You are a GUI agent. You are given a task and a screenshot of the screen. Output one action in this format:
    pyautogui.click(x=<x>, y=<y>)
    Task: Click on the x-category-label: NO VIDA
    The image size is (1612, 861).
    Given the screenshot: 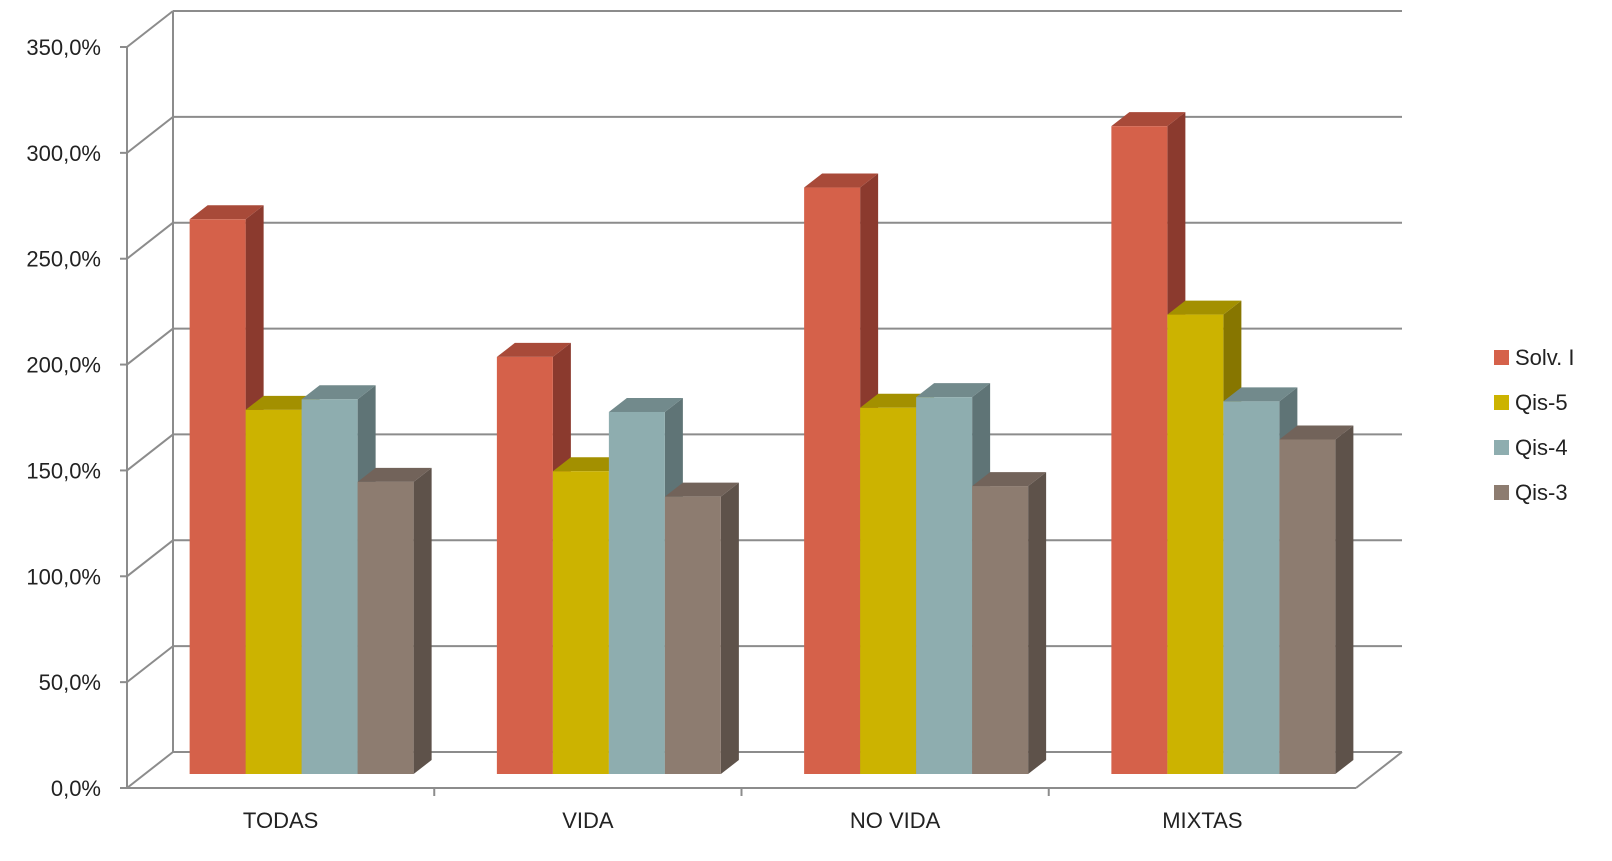 What is the action you would take?
    pyautogui.click(x=895, y=820)
    